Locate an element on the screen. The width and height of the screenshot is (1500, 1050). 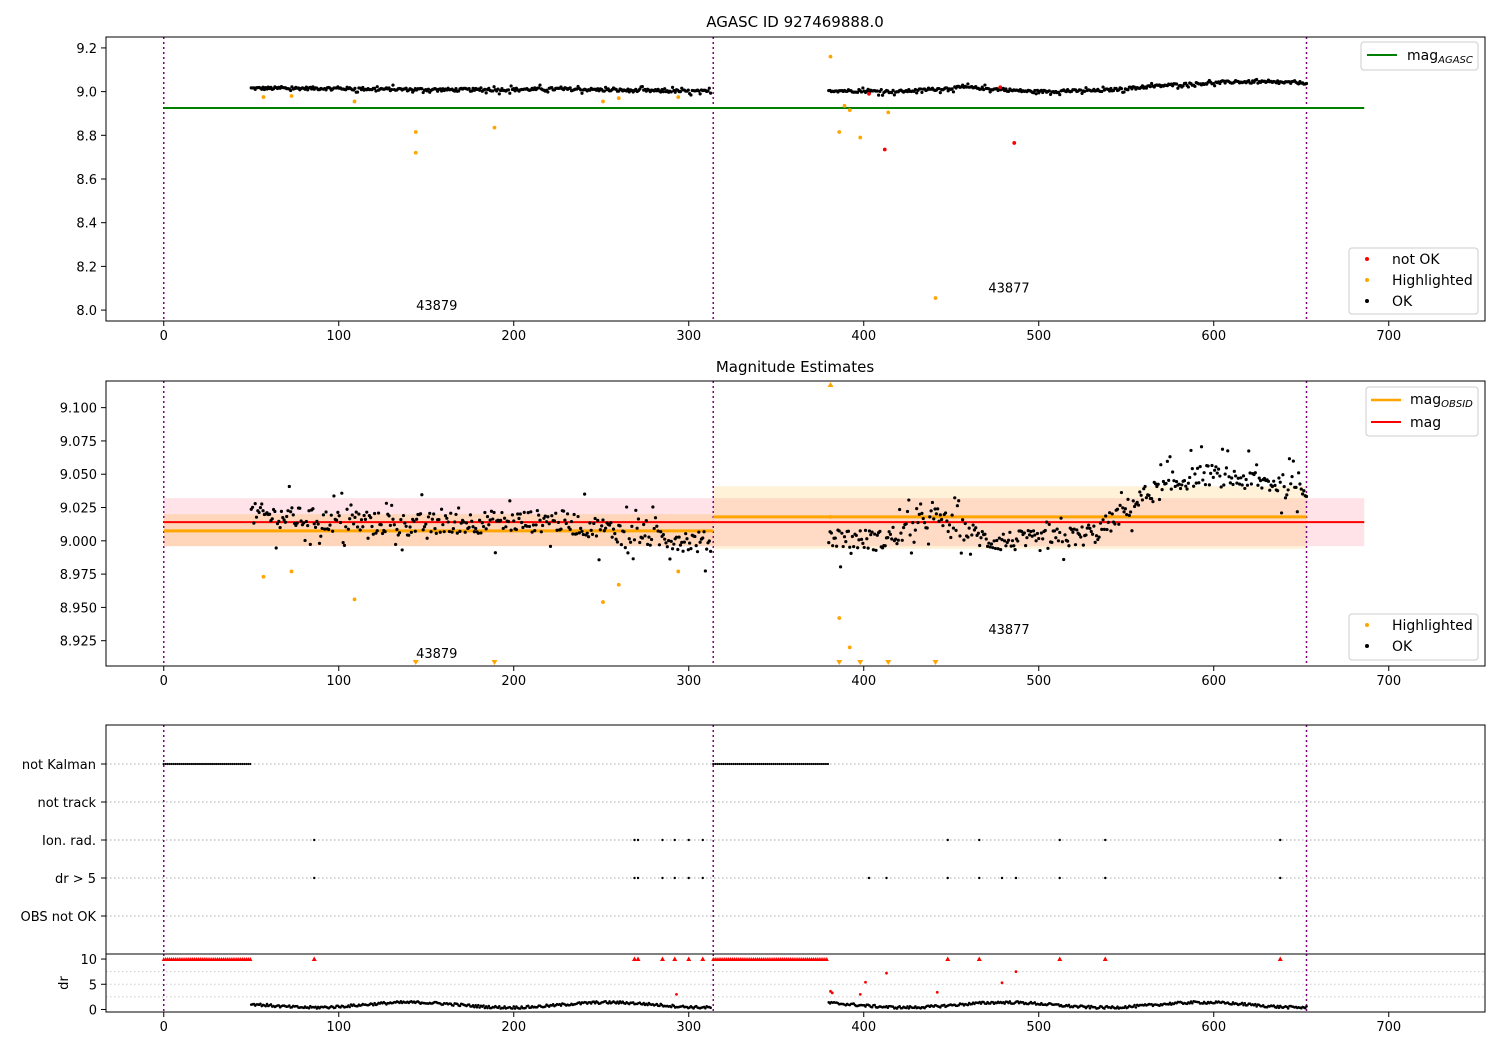
x-tick-label: 200 is located at coordinates (513, 336).